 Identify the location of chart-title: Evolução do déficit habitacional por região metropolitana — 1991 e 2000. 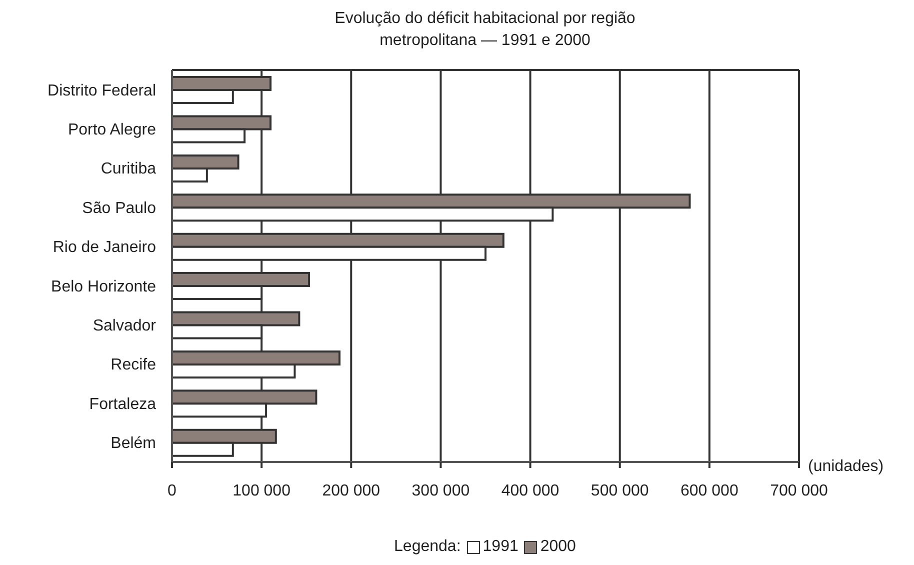
(485, 30).